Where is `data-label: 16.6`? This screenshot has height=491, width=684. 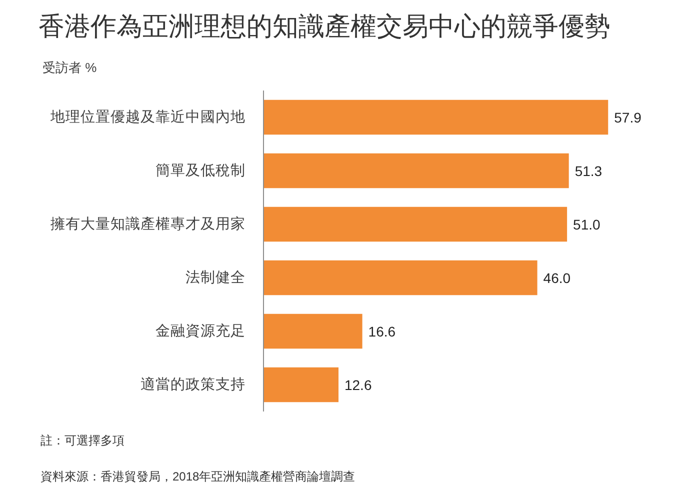
data-label: 16.6 is located at coordinates (382, 331).